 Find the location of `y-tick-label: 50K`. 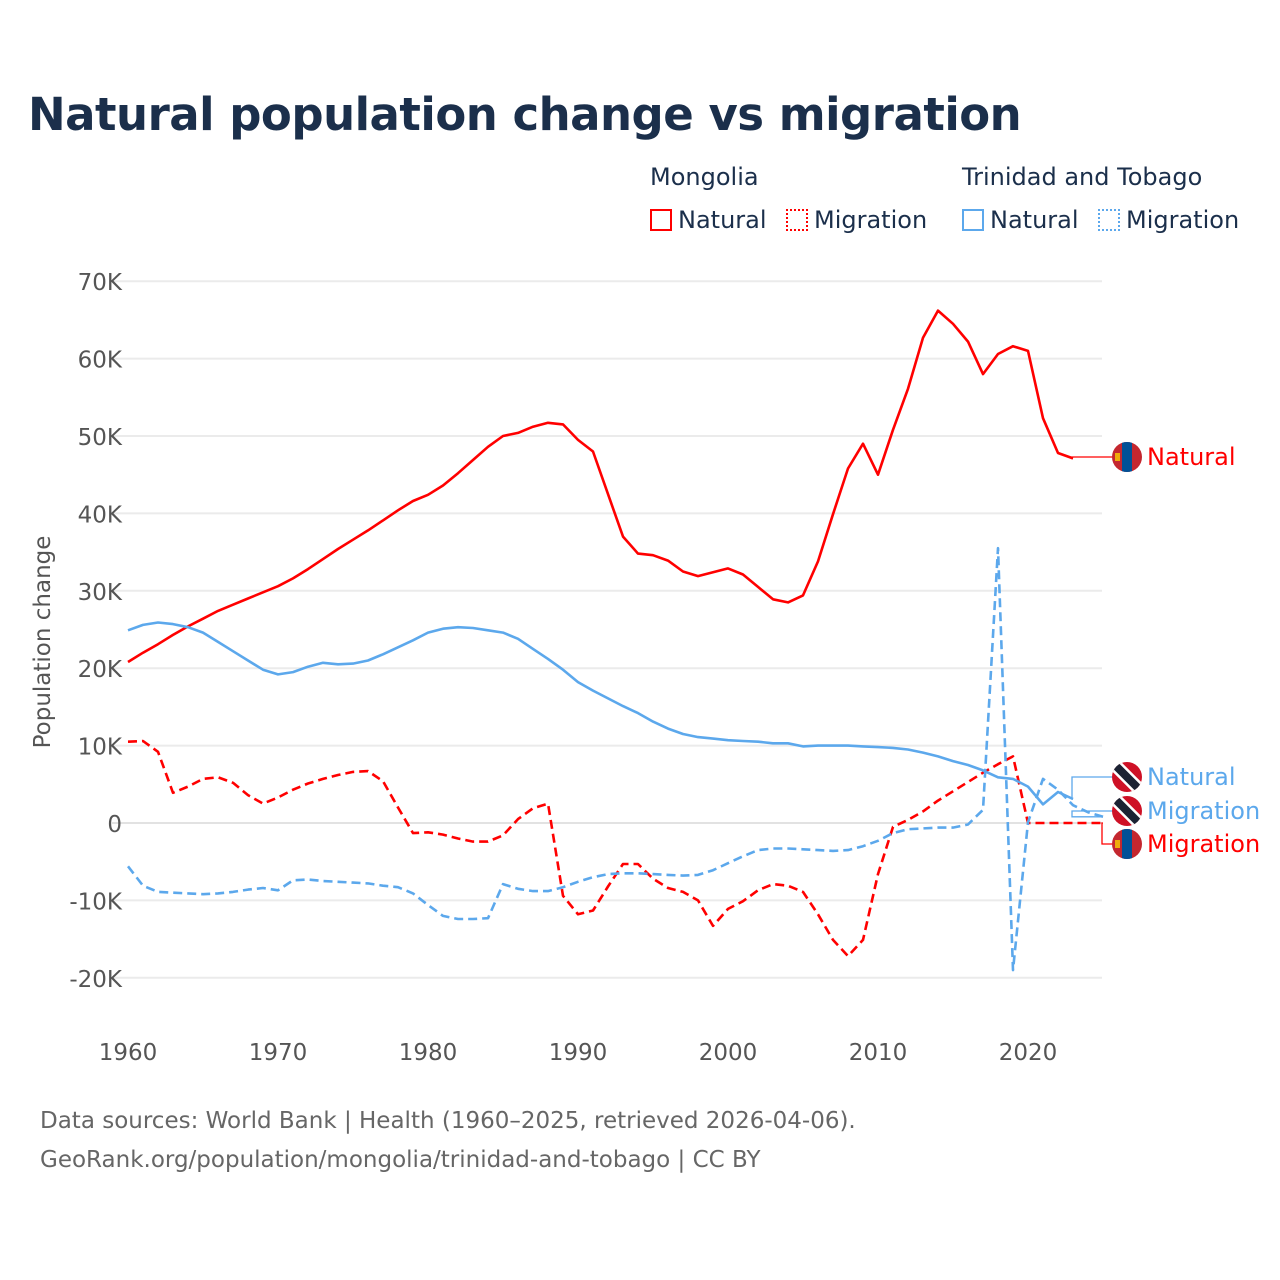

y-tick-label: 50K is located at coordinates (100, 438).